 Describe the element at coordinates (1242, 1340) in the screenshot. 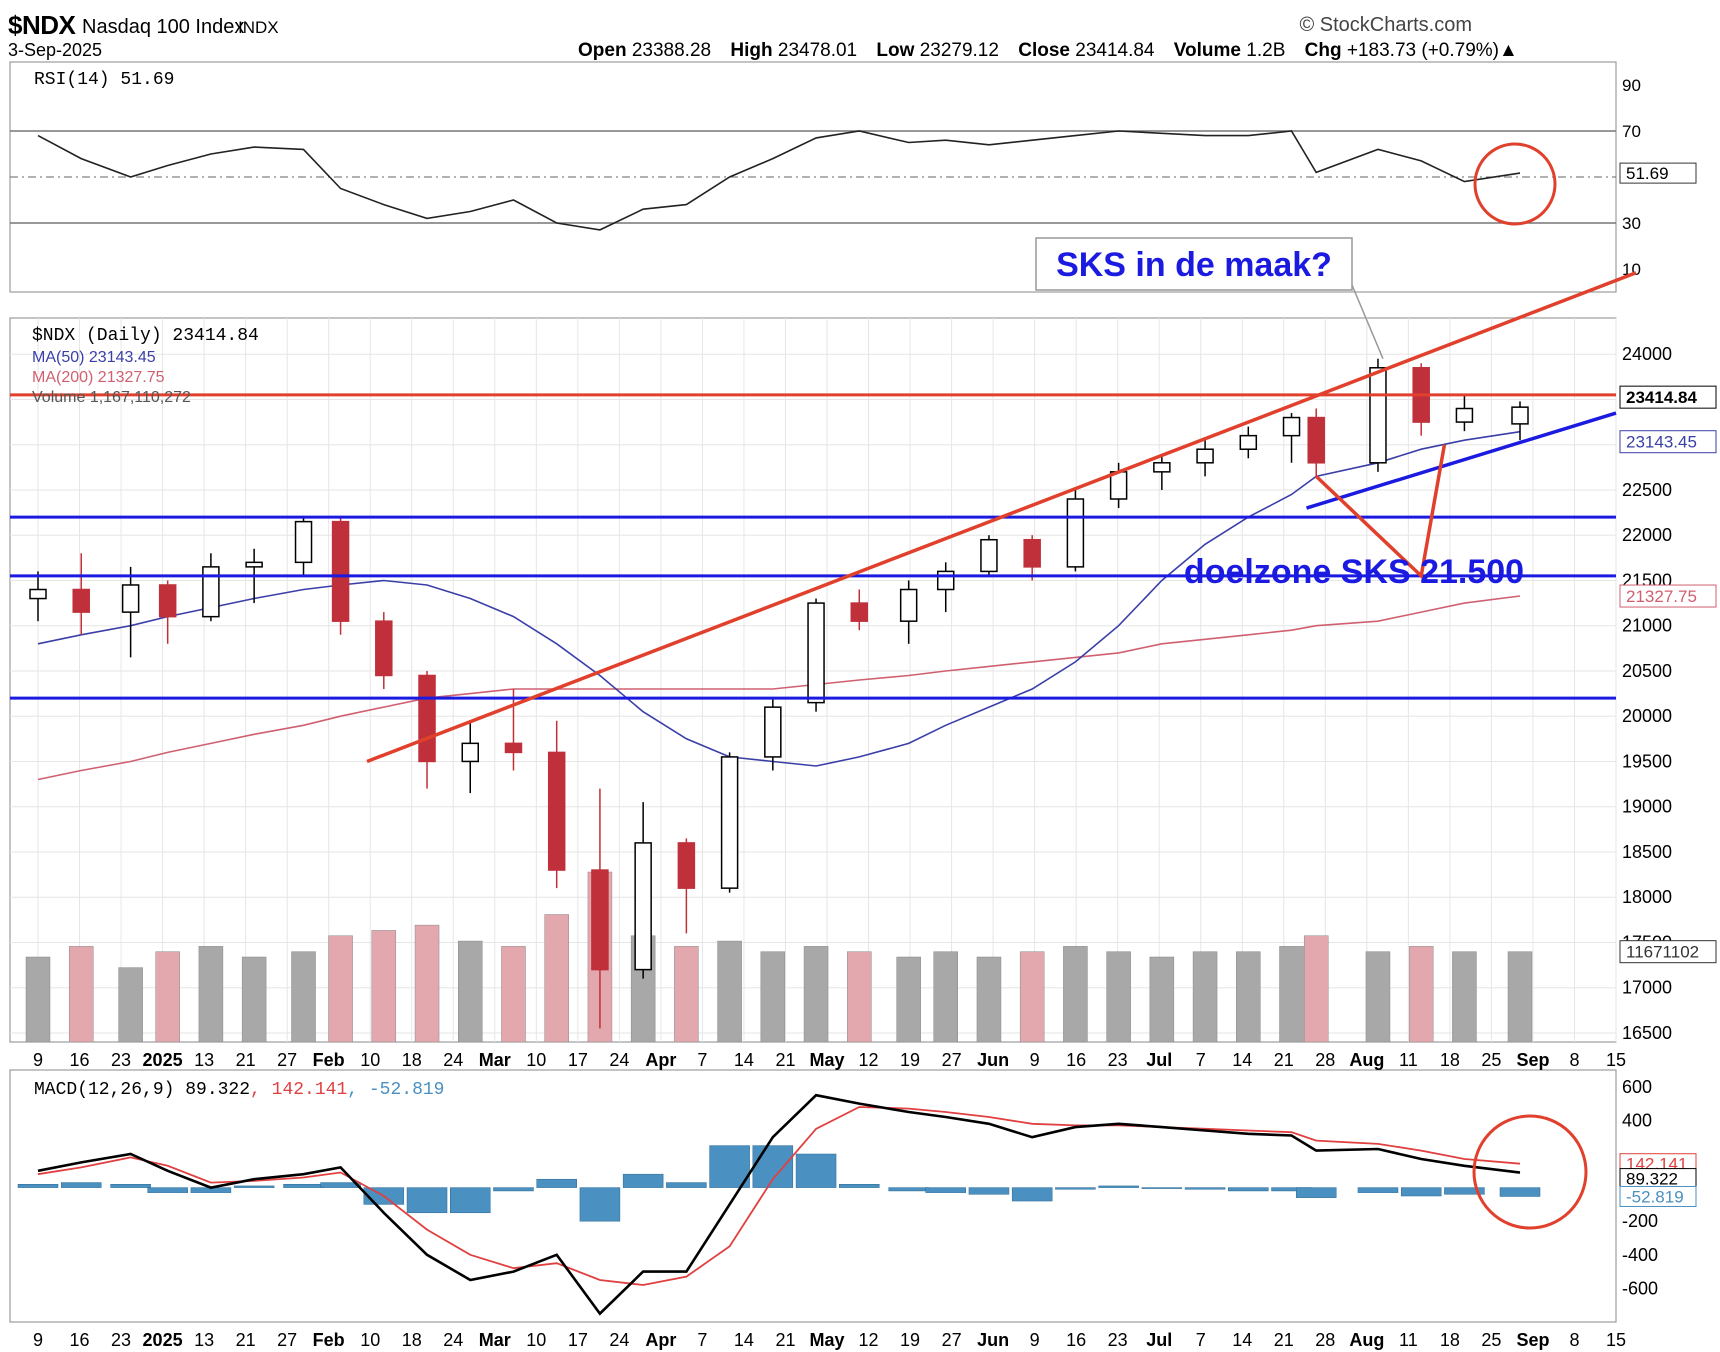

I see `macd-x-tick-label: 14` at that location.